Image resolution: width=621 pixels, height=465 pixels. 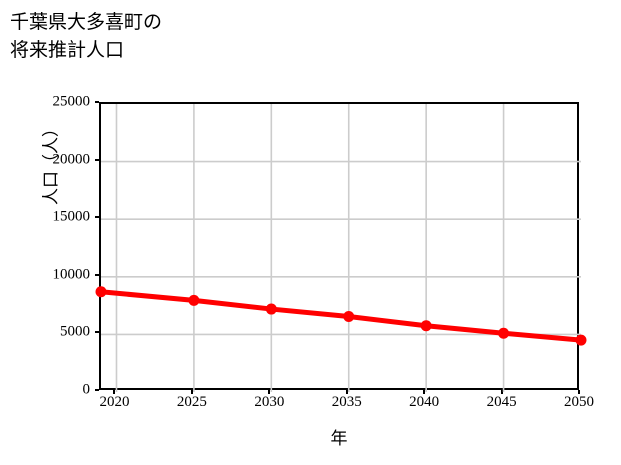 I want to click on y-axis-tick-label: 15000, so click(x=71, y=216).